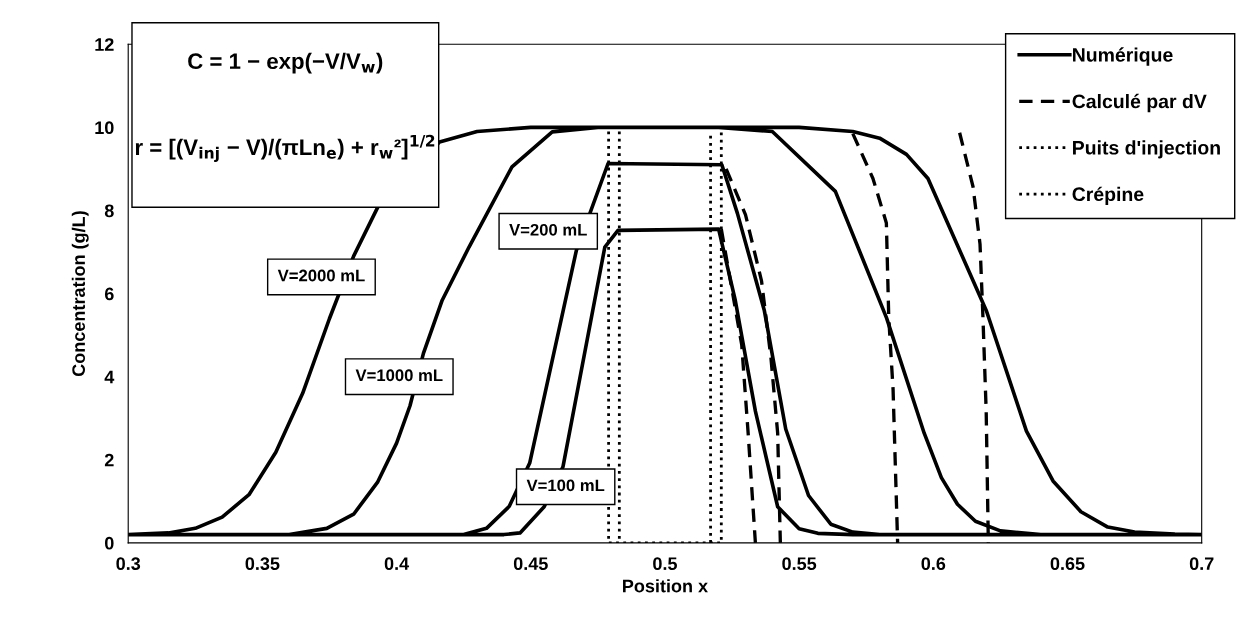 This screenshot has height=632, width=1257. What do you see at coordinates (109, 294) in the screenshot?
I see `y-tick-label: 6` at bounding box center [109, 294].